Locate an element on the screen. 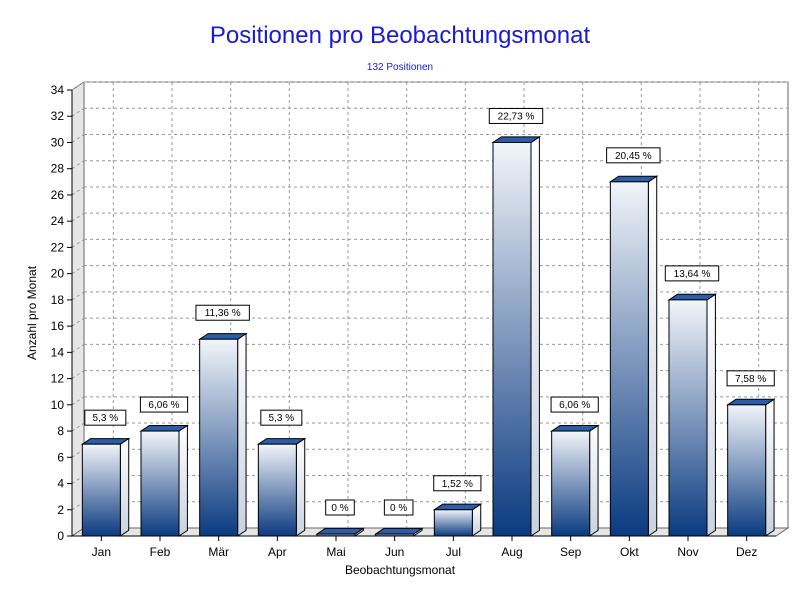 This screenshot has height=600, width=800. y-tick-label: 14 is located at coordinates (58, 352).